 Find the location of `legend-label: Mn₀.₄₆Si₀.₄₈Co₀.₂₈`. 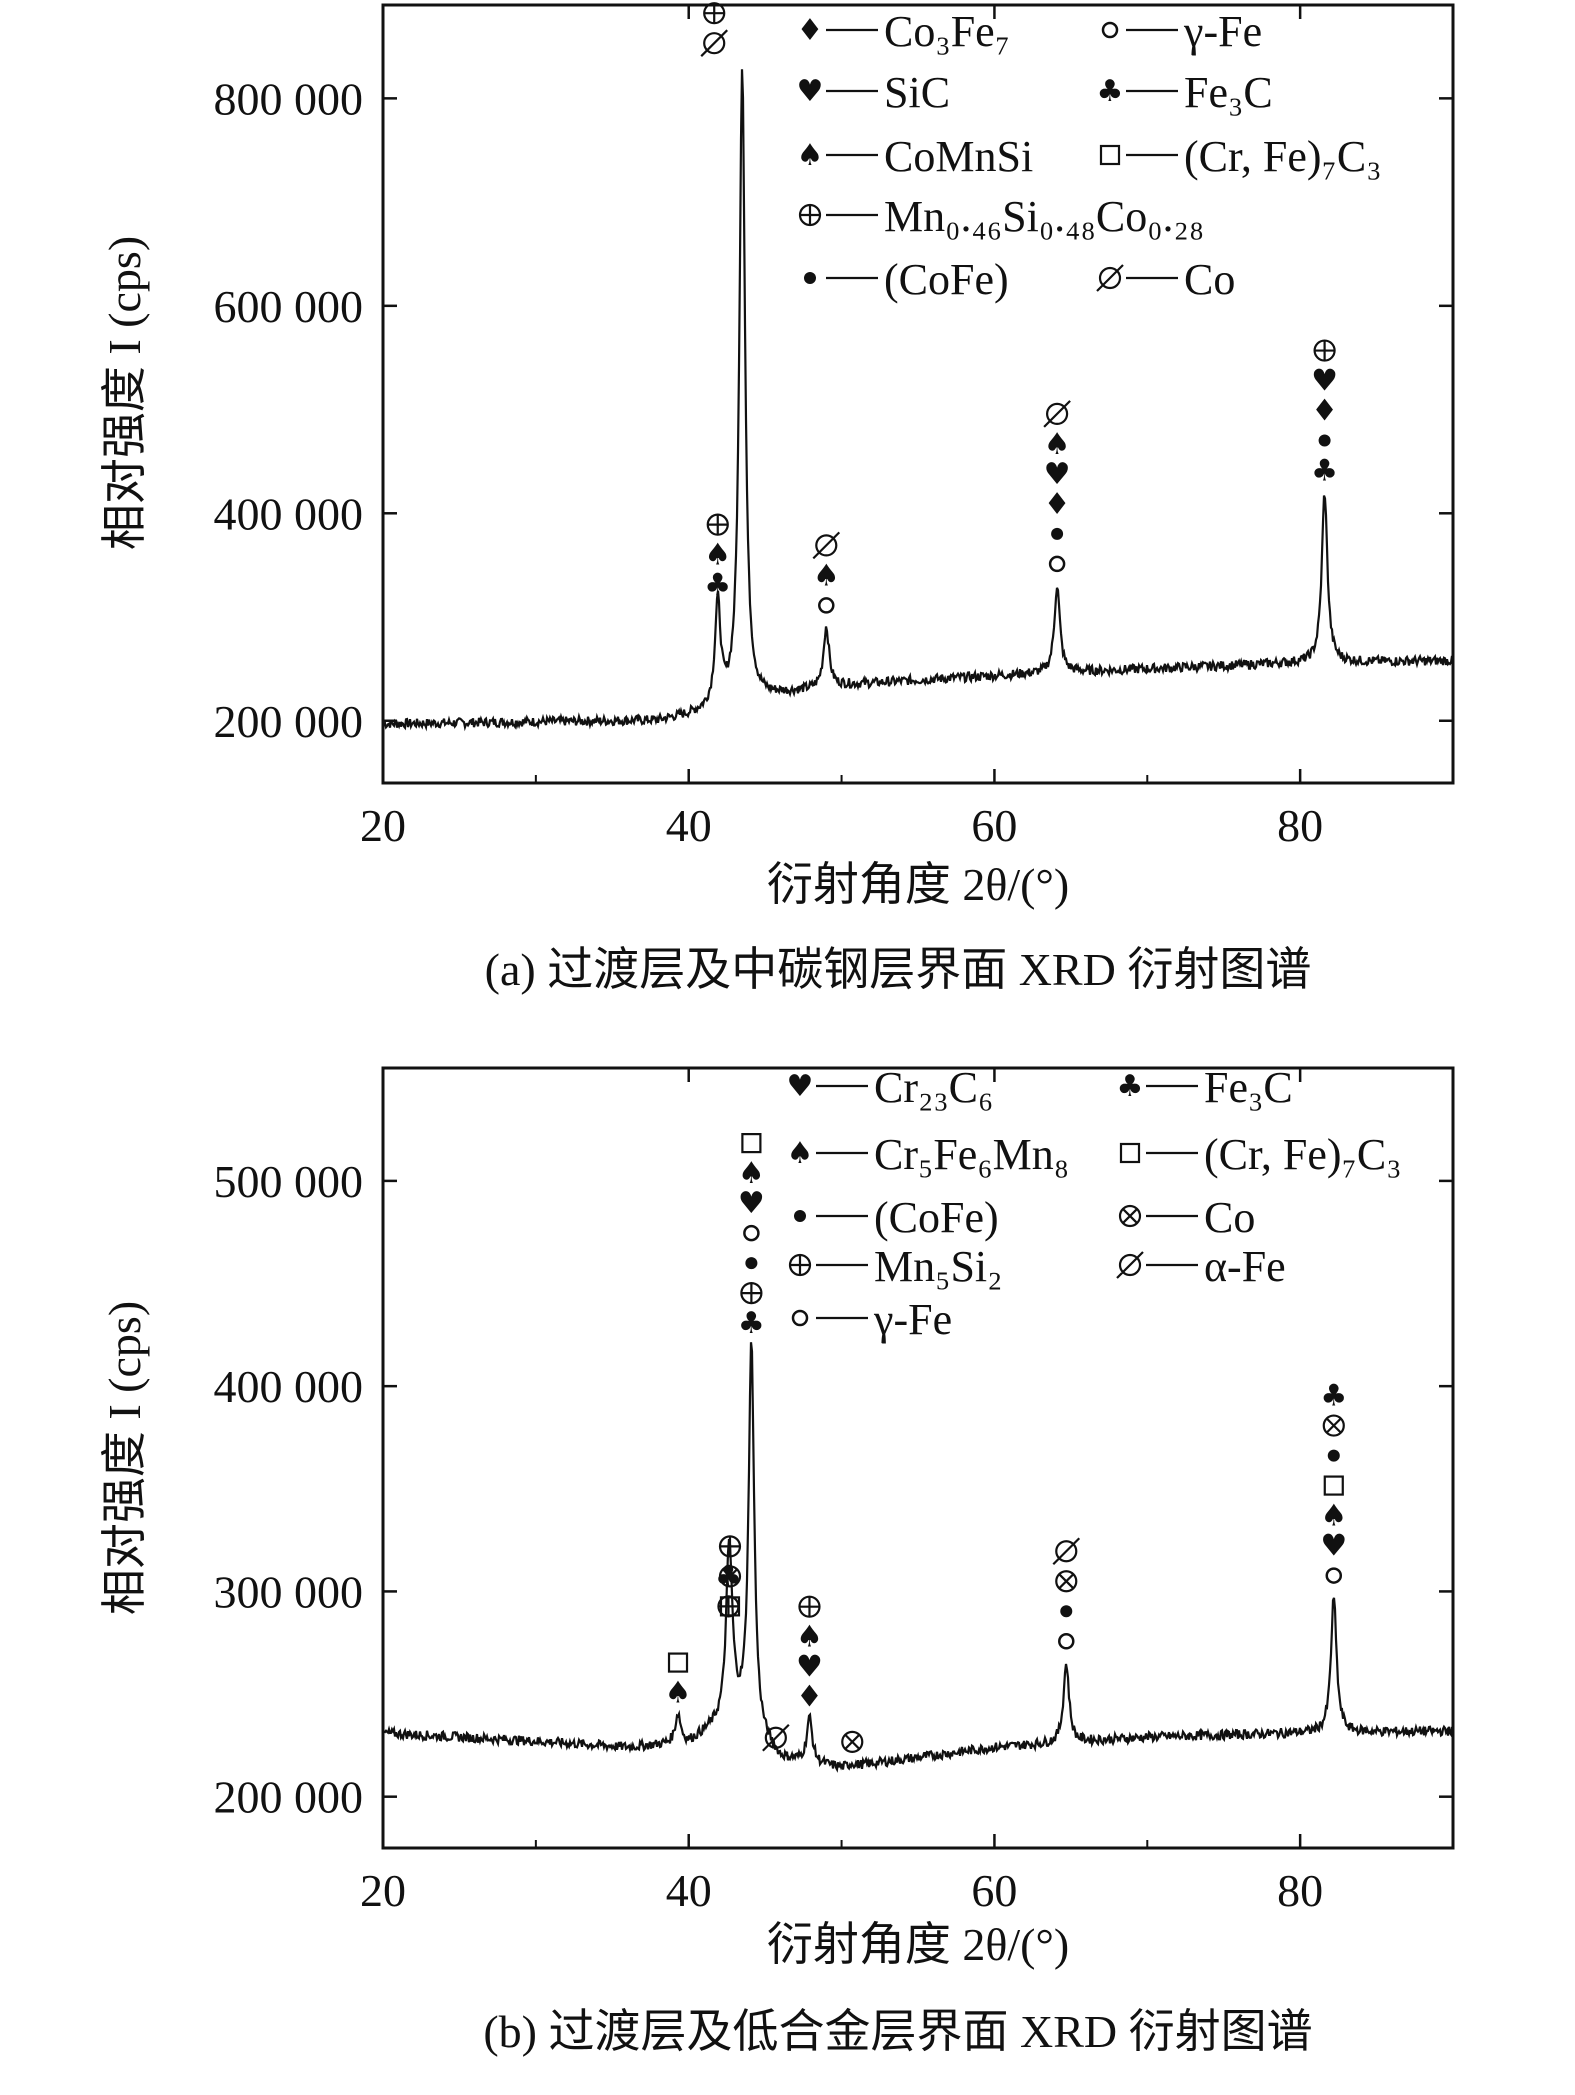

legend-label: Mn₀.₄₆Si₀.₄₈Co₀.₂₈ is located at coordinates (1044, 216).